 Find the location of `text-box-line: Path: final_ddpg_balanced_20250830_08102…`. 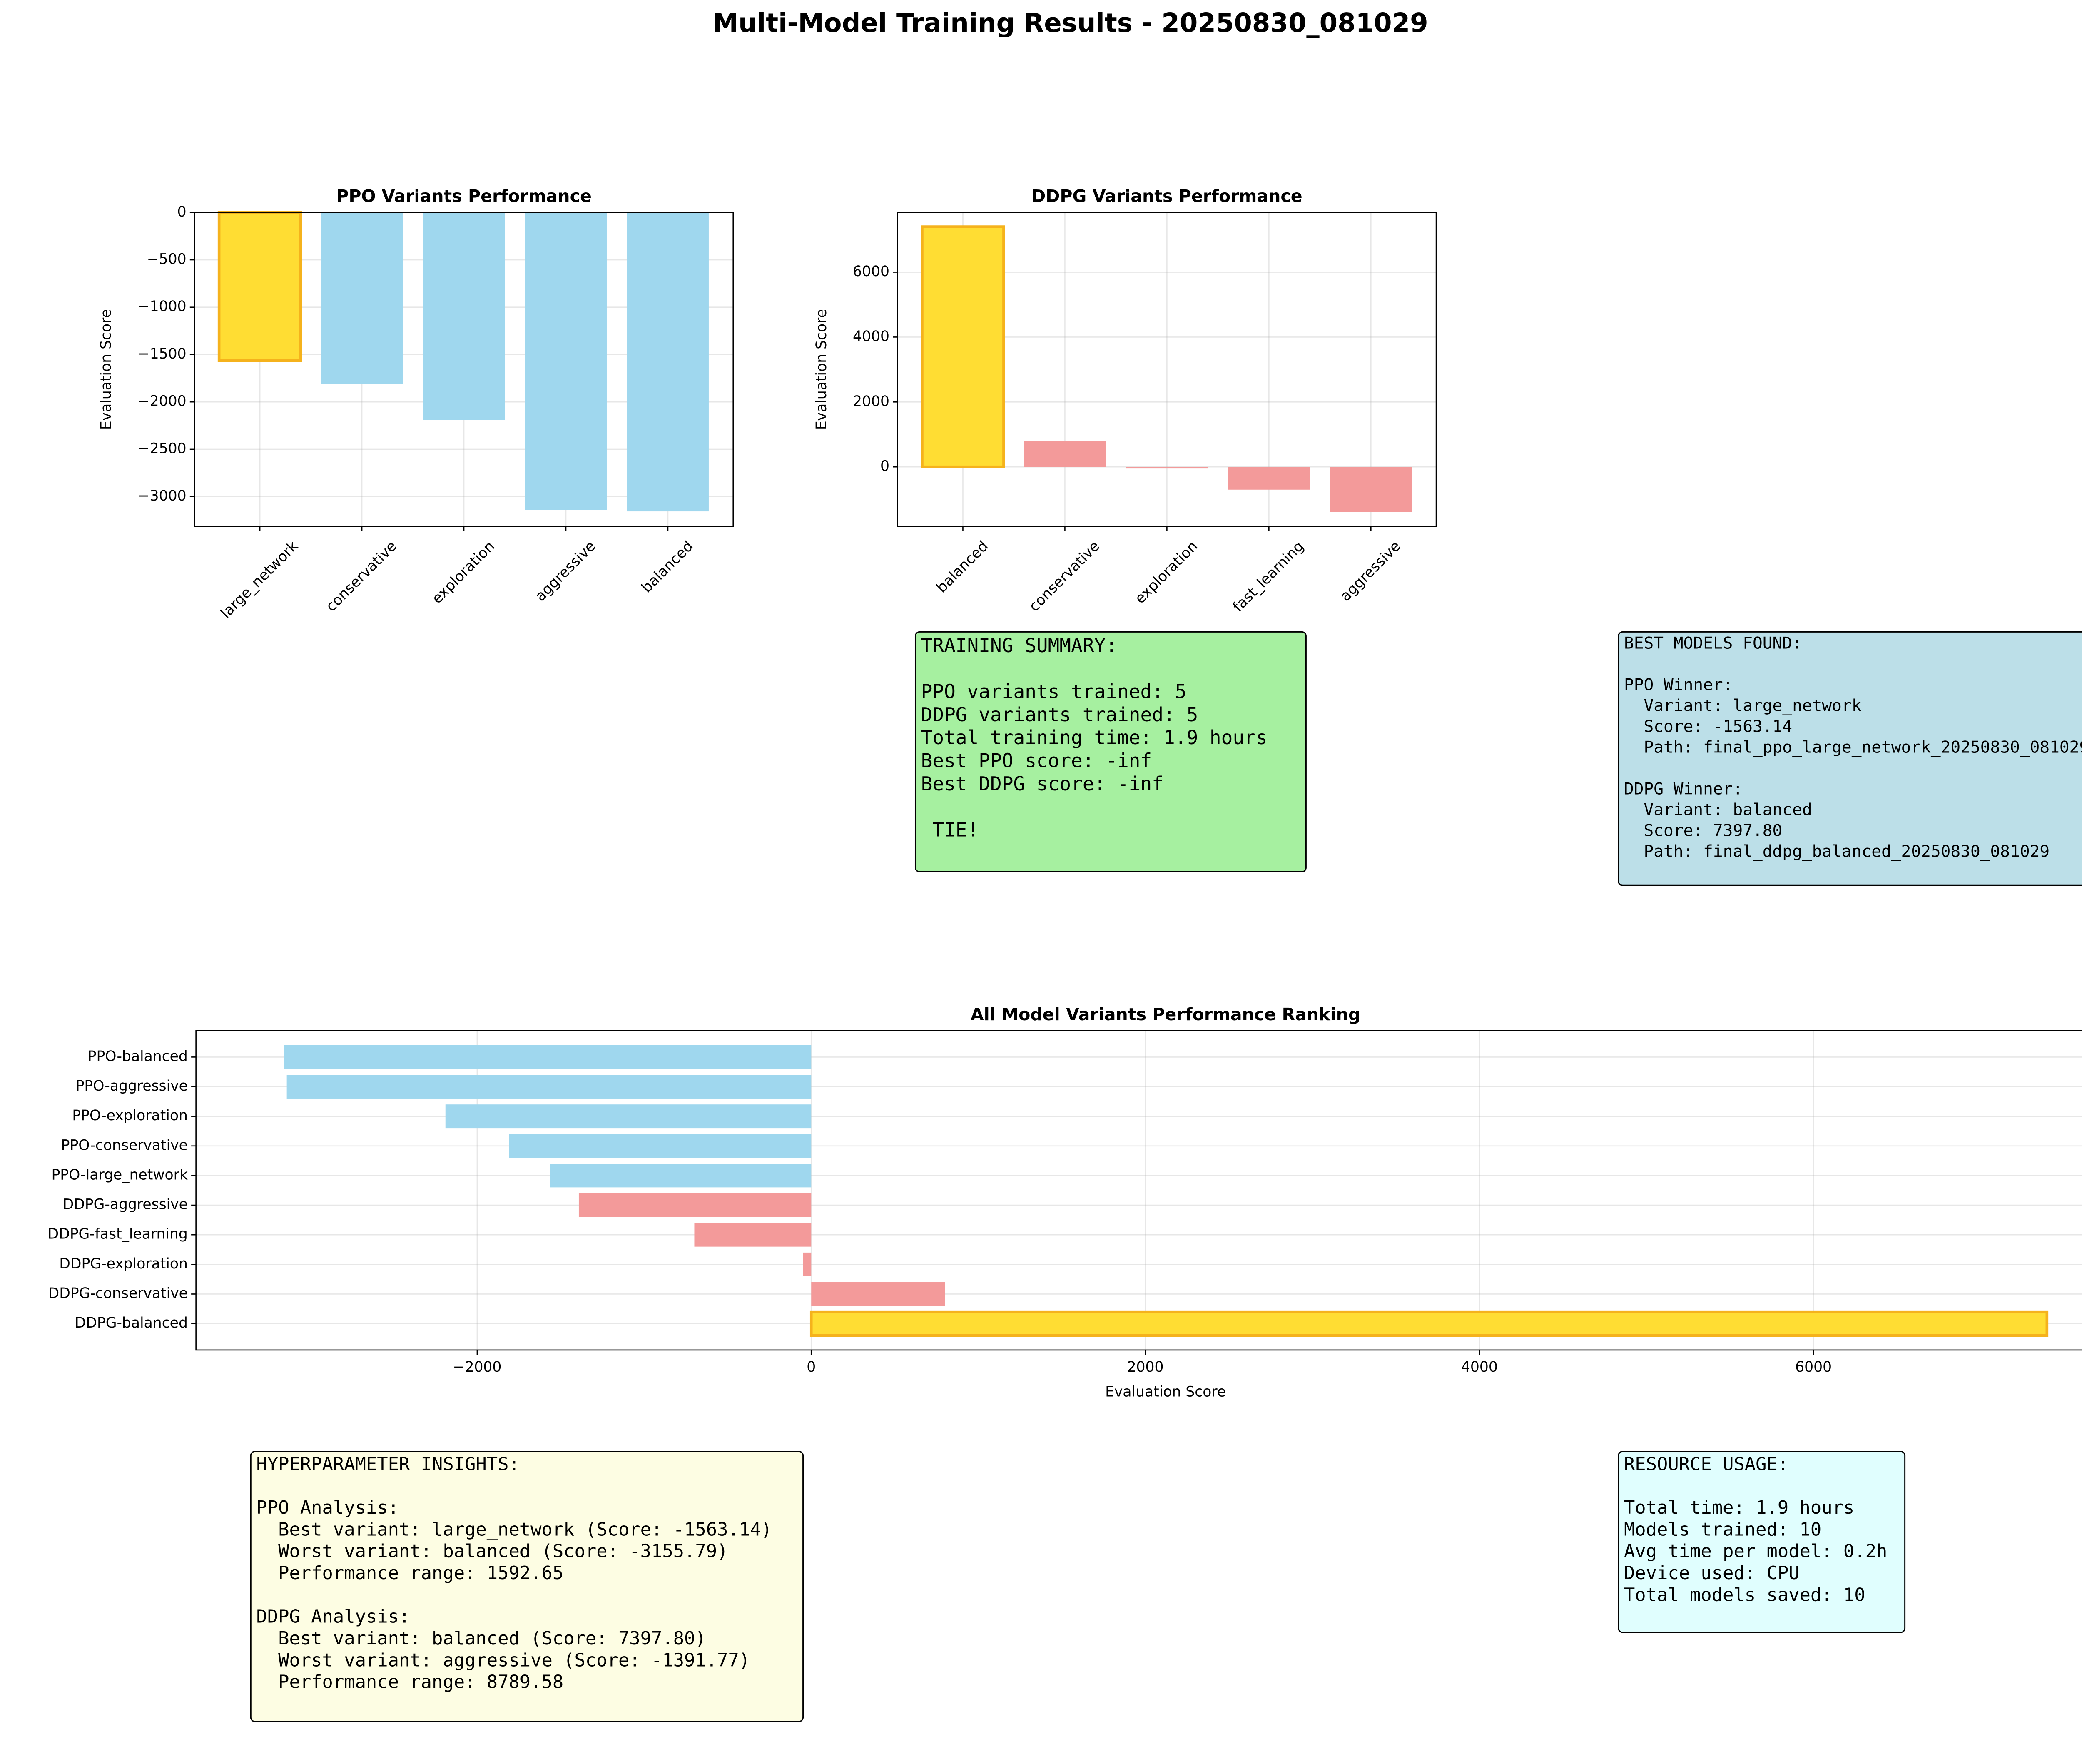

text-box-line: Path: final_ddpg_balanced_20250830_08102… is located at coordinates (1837, 851).